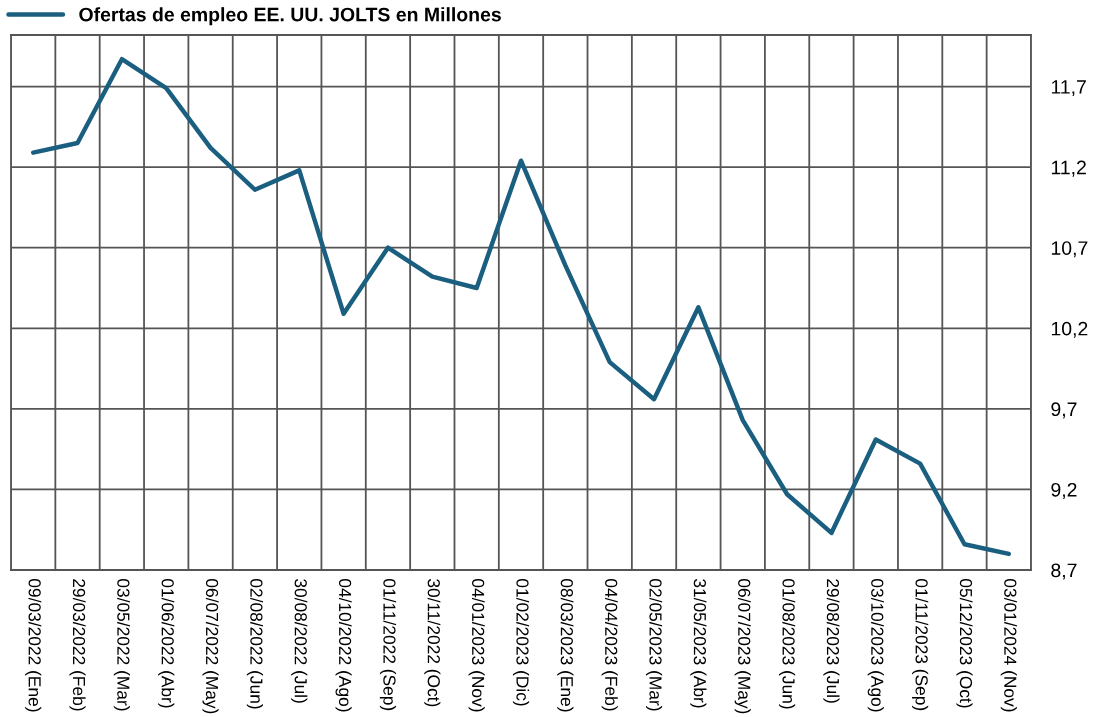 The height and width of the screenshot is (717, 1104). What do you see at coordinates (388, 645) in the screenshot?
I see `x-tick-label: 01/11/2022 (Sep)` at bounding box center [388, 645].